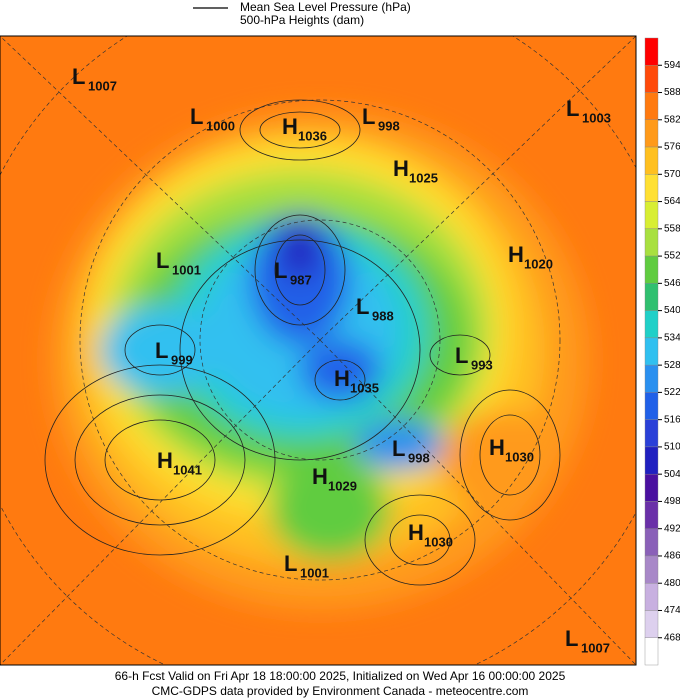 Image resolution: width=680 pixels, height=700 pixels. I want to click on colorbar-label: 468, so click(672, 637).